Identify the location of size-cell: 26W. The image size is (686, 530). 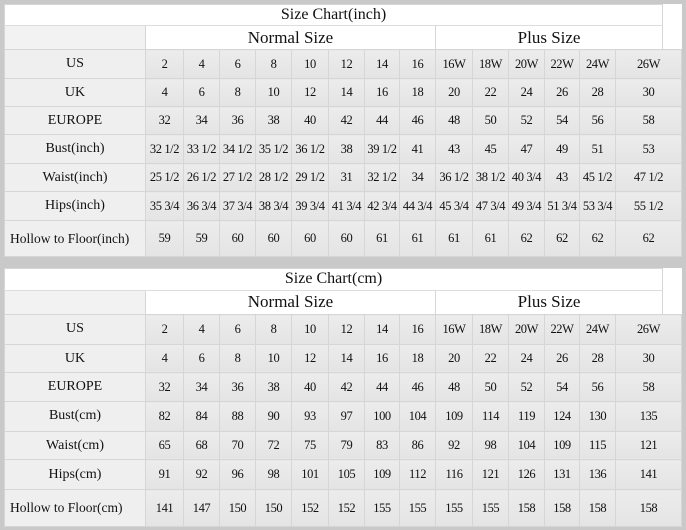
(648, 64).